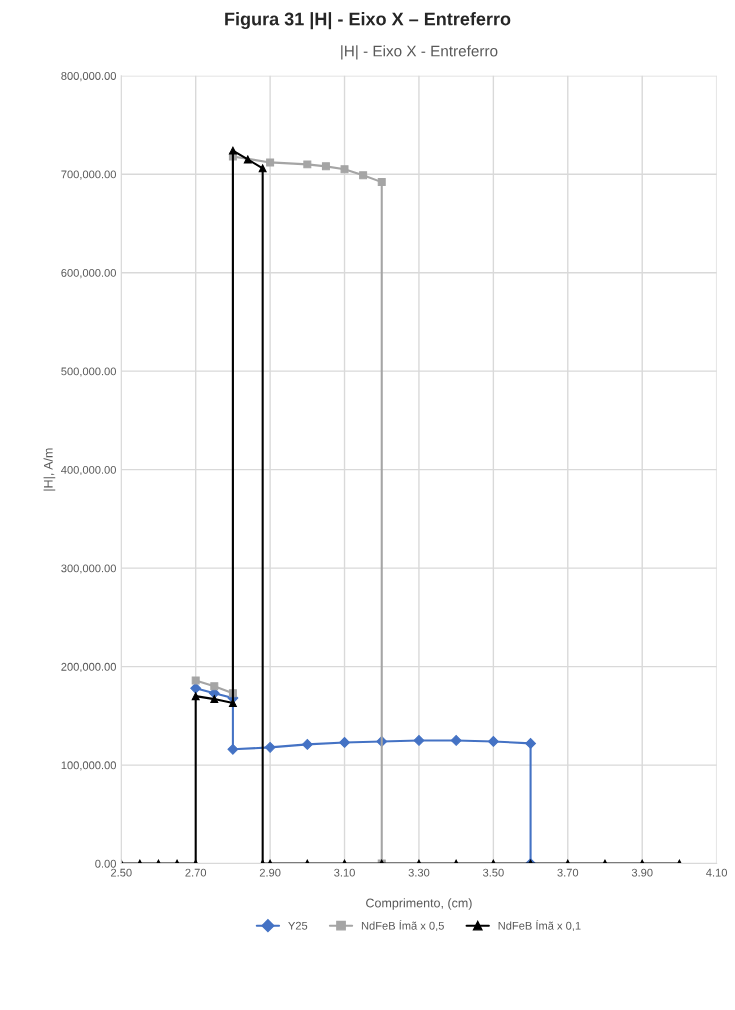 This screenshot has height=1010, width=735. Describe the element at coordinates (88, 470) in the screenshot. I see `y-tick-label: 400,000.00` at that location.